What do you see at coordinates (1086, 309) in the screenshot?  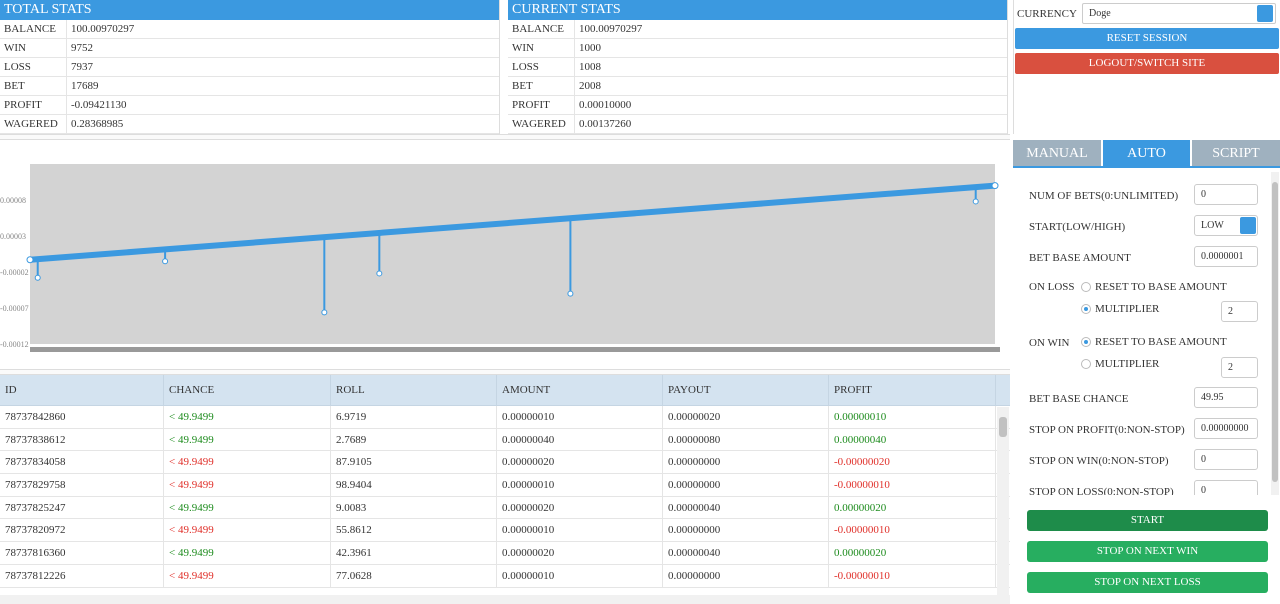 I see `on-loss-multiplier-radio` at bounding box center [1086, 309].